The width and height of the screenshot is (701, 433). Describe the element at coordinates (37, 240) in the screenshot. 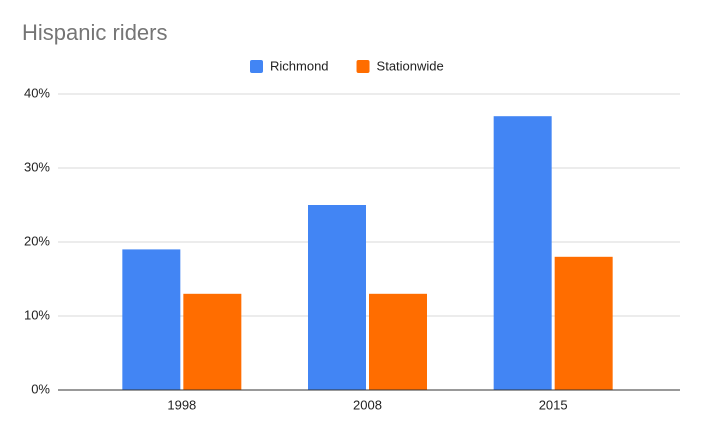

I see `y-tick-label: 20%` at that location.